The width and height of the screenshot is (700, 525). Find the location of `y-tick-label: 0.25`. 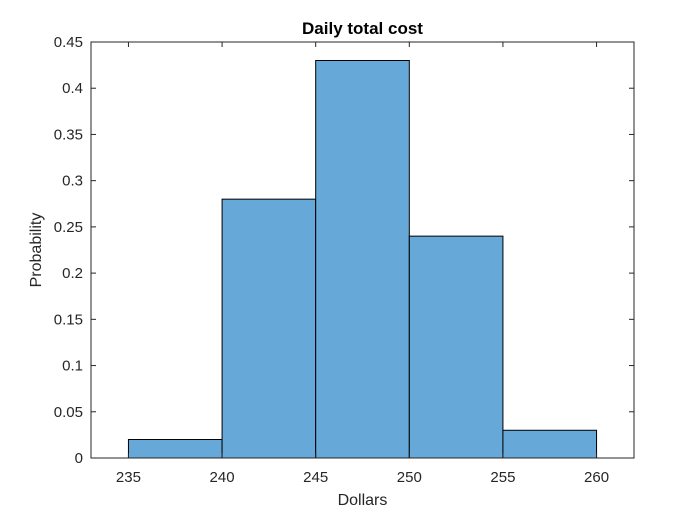

y-tick-label: 0.25 is located at coordinates (68, 227).